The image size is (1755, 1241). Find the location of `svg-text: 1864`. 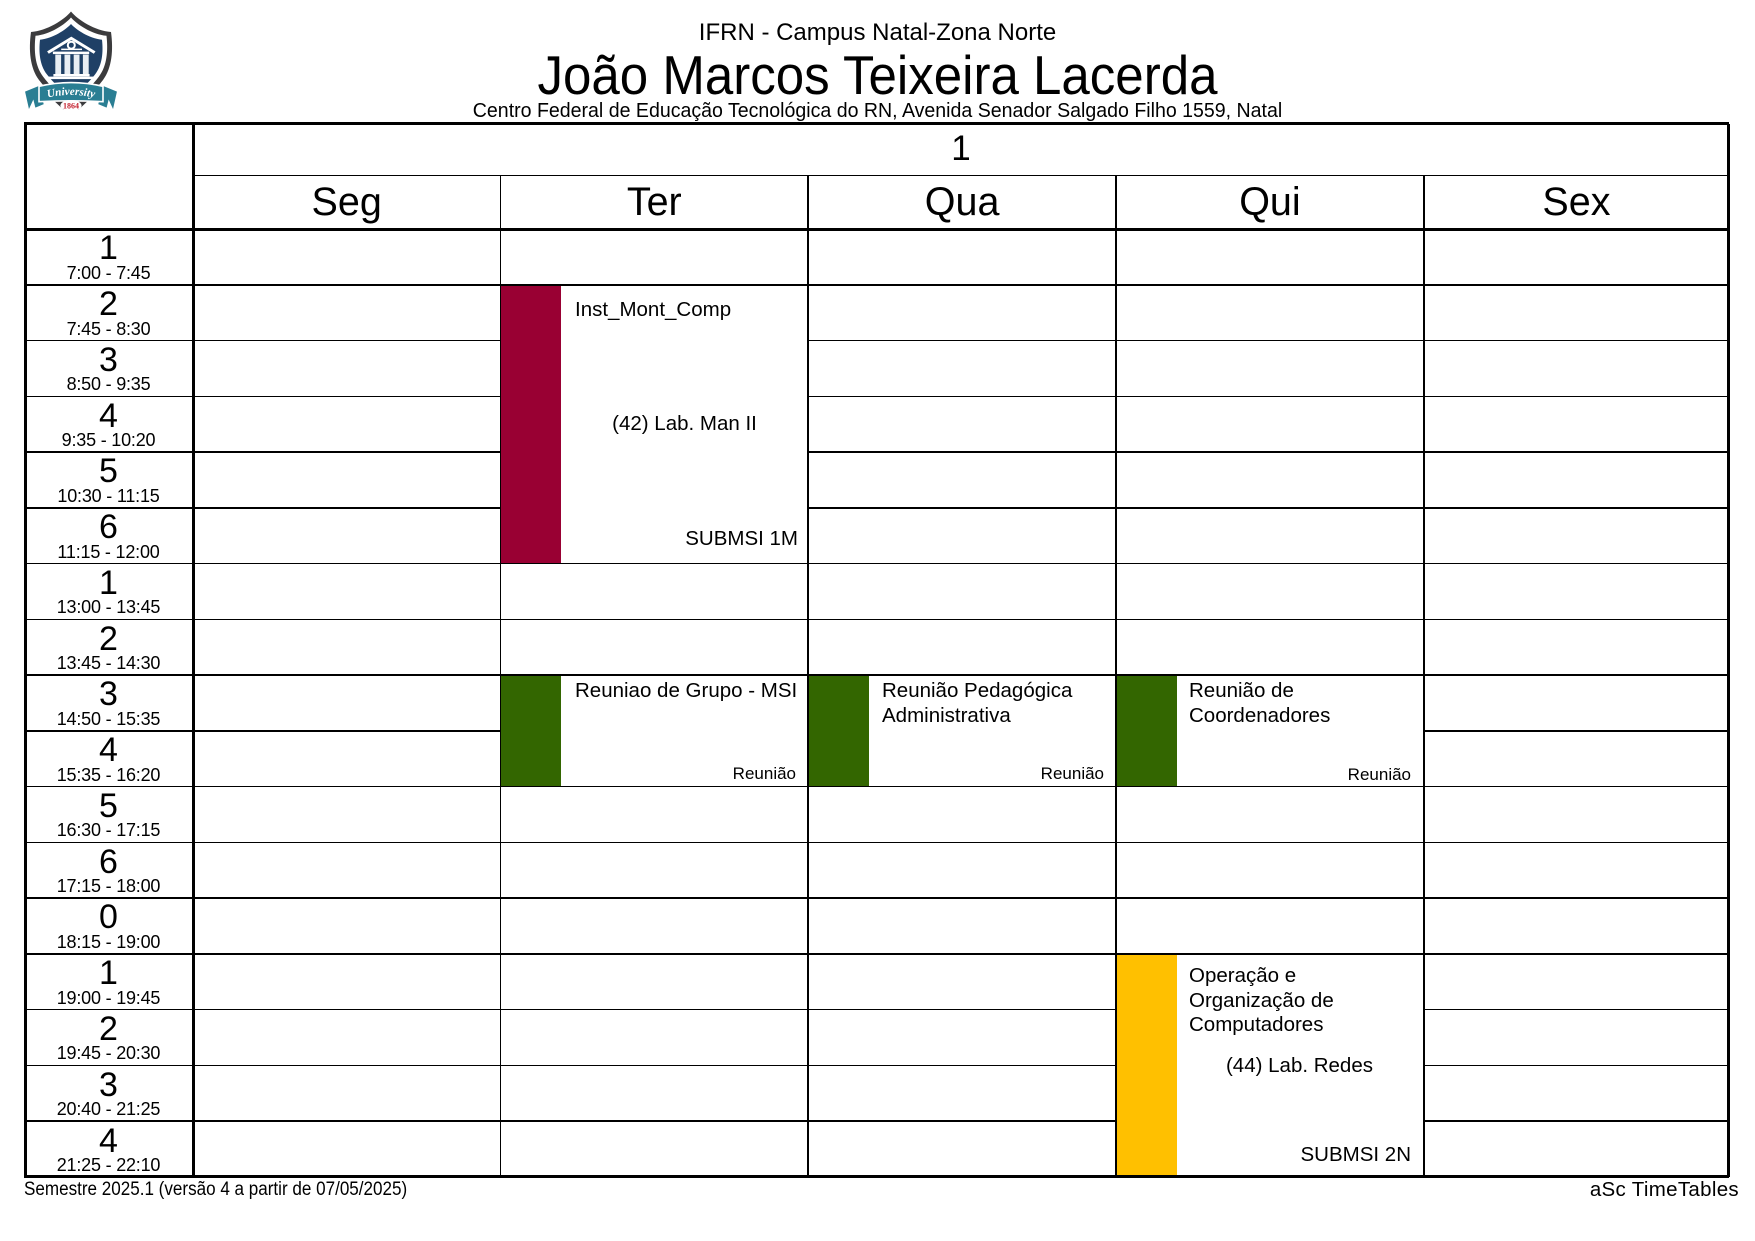

svg-text: 1864 is located at coordinates (71, 105).